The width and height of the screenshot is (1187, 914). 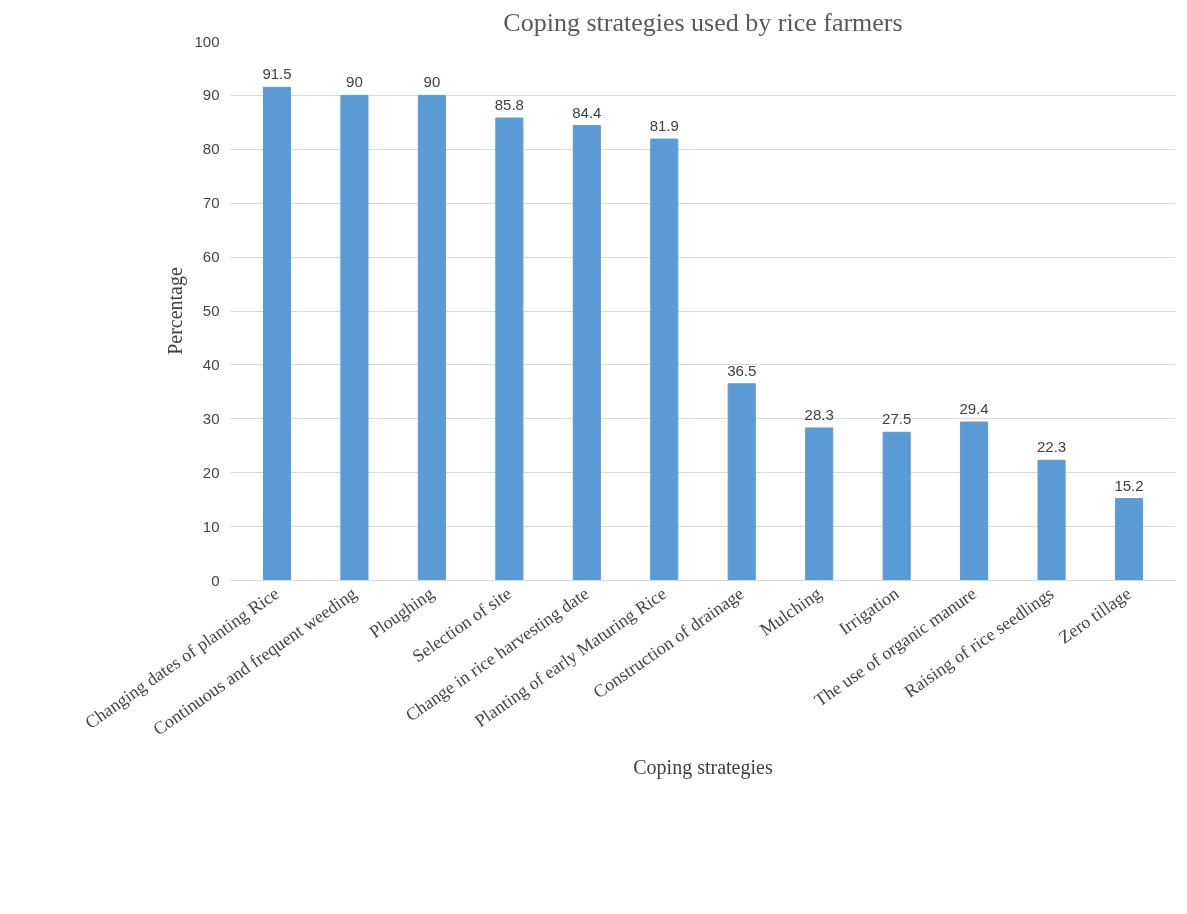 I want to click on y-tick-label: 30, so click(x=211, y=418).